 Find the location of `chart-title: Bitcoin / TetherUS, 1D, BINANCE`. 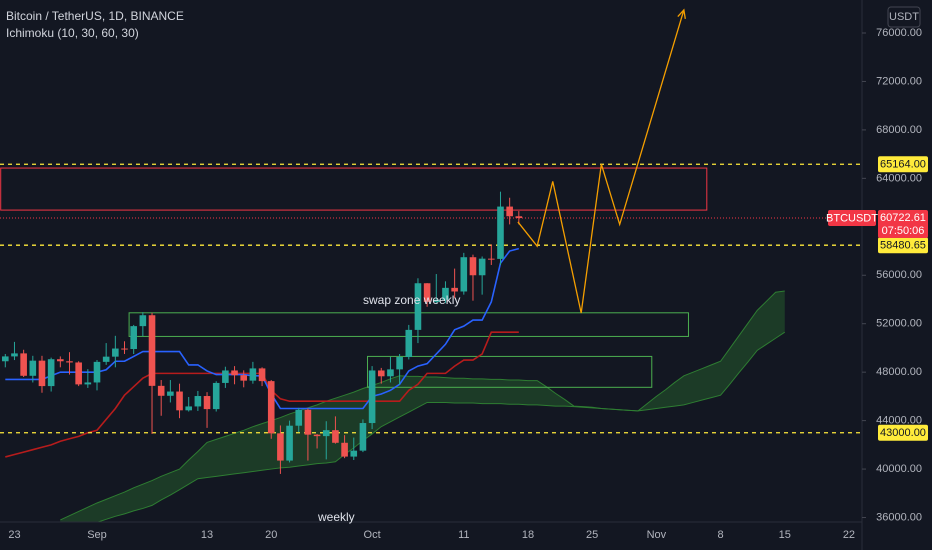

chart-title: Bitcoin / TetherUS, 1D, BINANCE is located at coordinates (95, 16).